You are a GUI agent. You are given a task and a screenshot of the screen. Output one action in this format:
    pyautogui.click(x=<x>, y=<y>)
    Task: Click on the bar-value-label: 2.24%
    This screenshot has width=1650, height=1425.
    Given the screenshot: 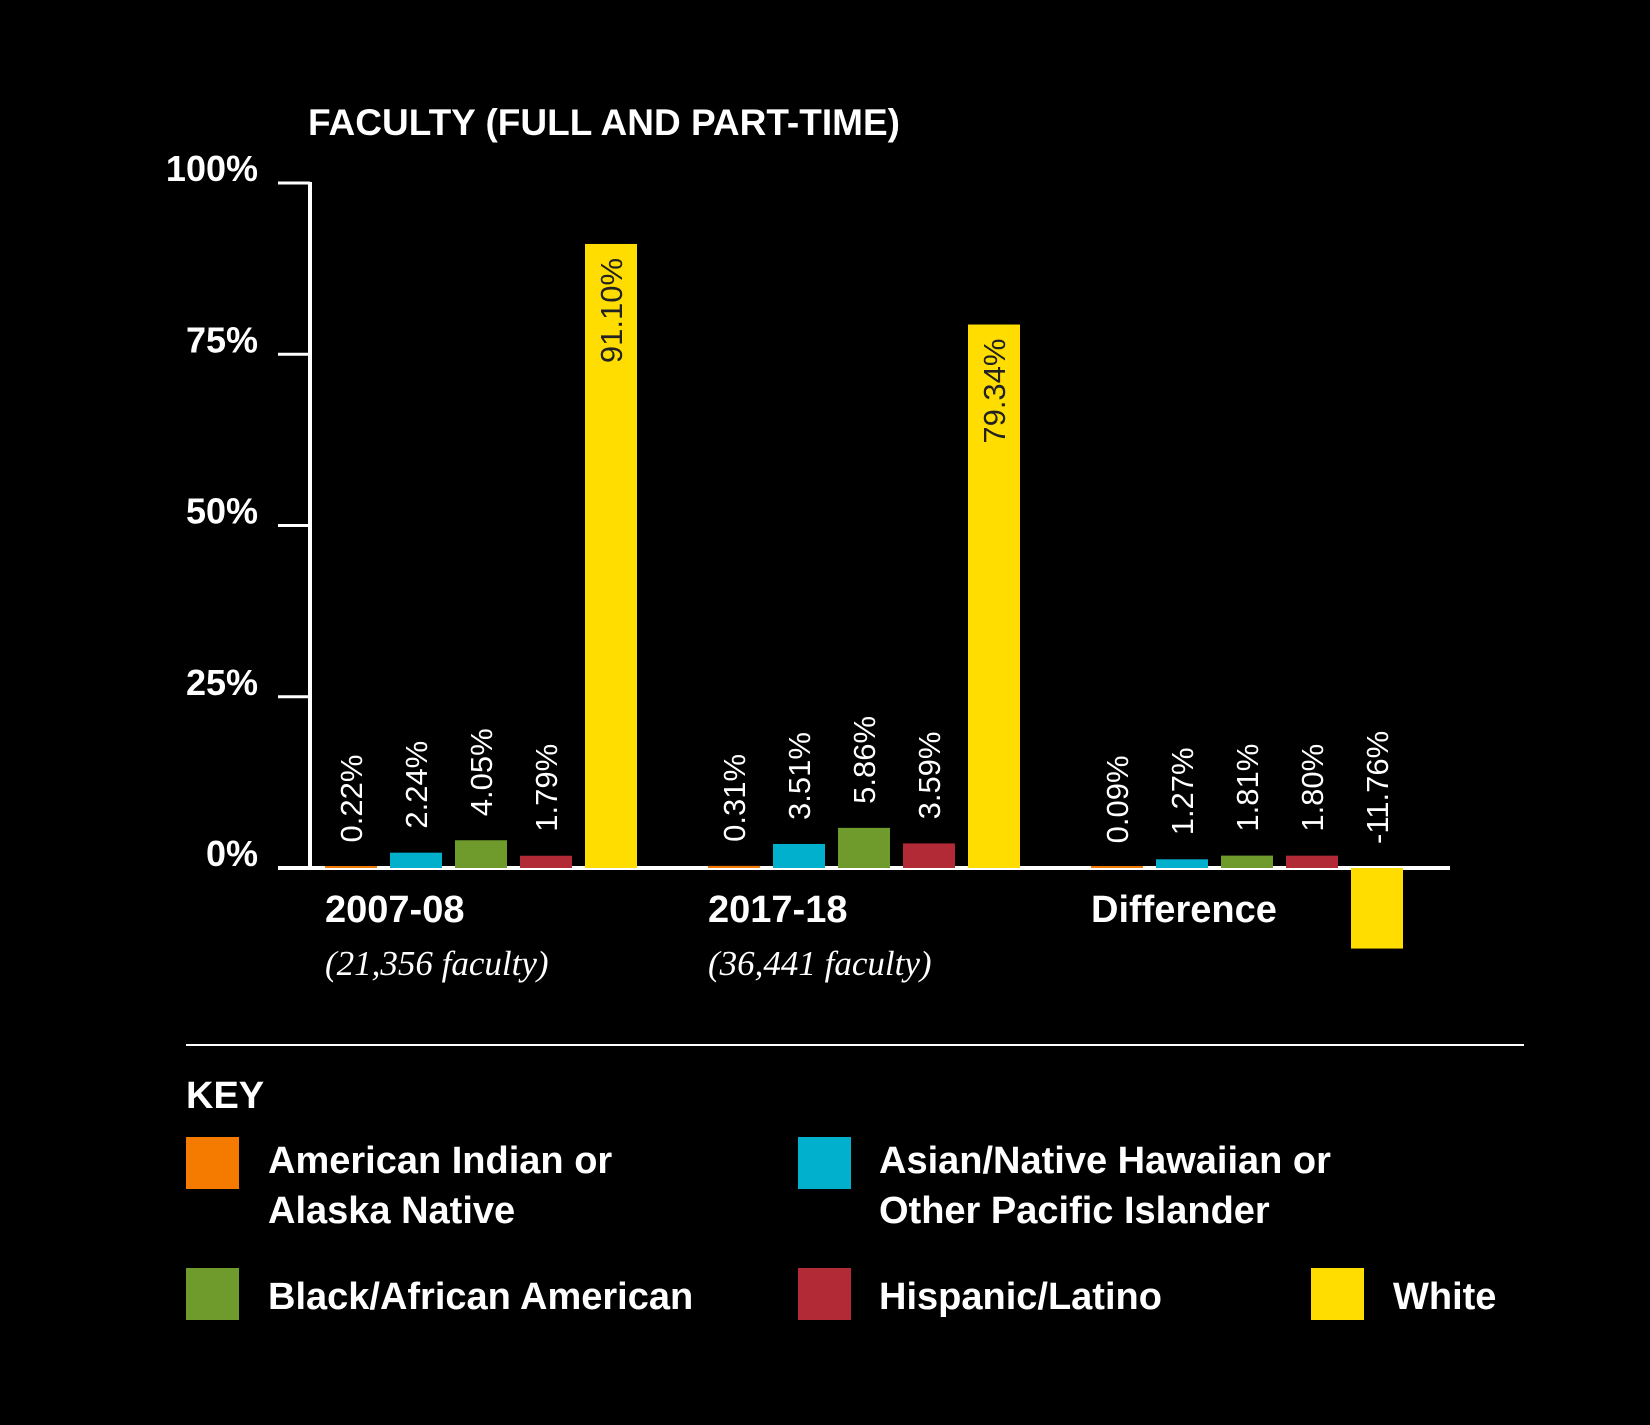 What is the action you would take?
    pyautogui.click(x=416, y=785)
    